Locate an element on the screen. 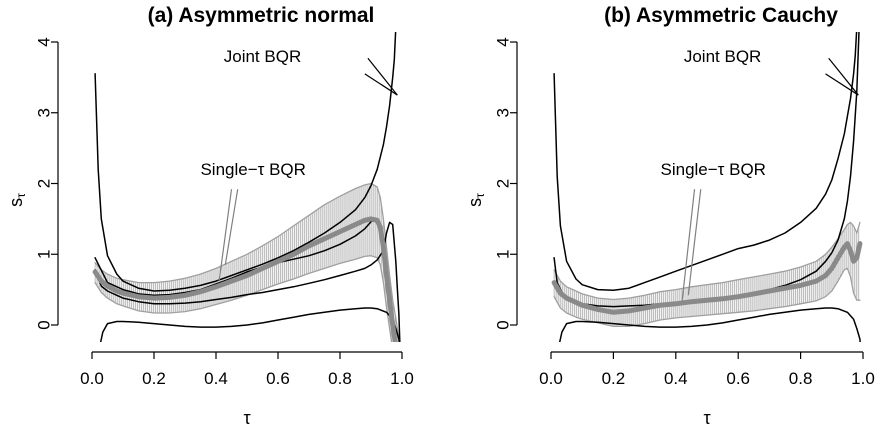  series-joint-lower is located at coordinates (247, 281).